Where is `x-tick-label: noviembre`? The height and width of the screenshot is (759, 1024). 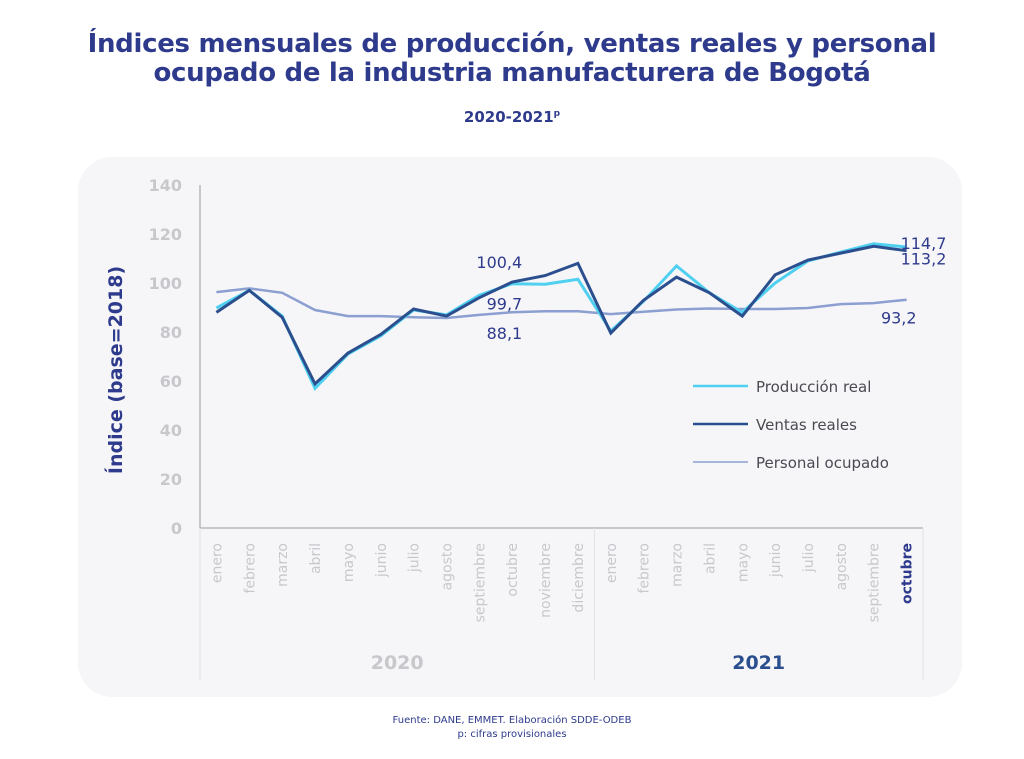 x-tick-label: noviembre is located at coordinates (546, 580).